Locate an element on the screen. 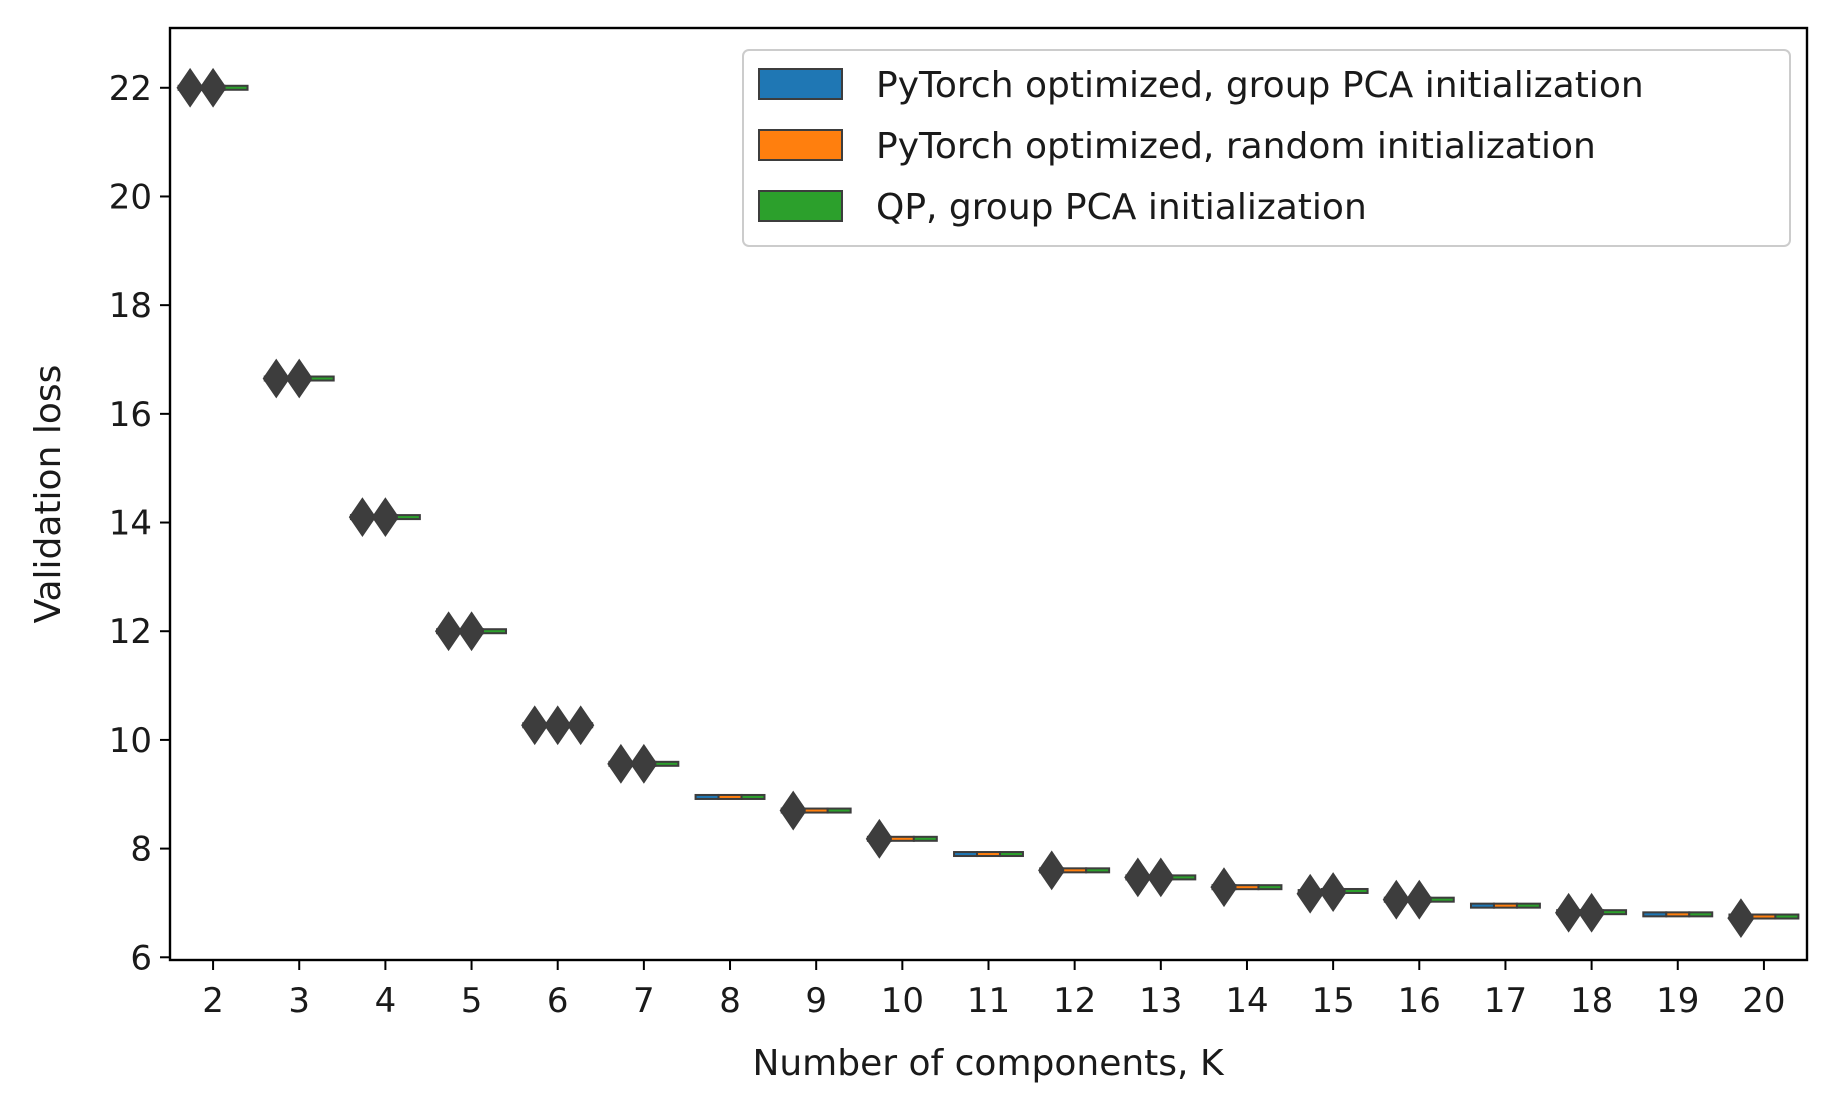 This screenshot has width=1826, height=1109. y-axis-label: Validation loss is located at coordinates (48, 494).